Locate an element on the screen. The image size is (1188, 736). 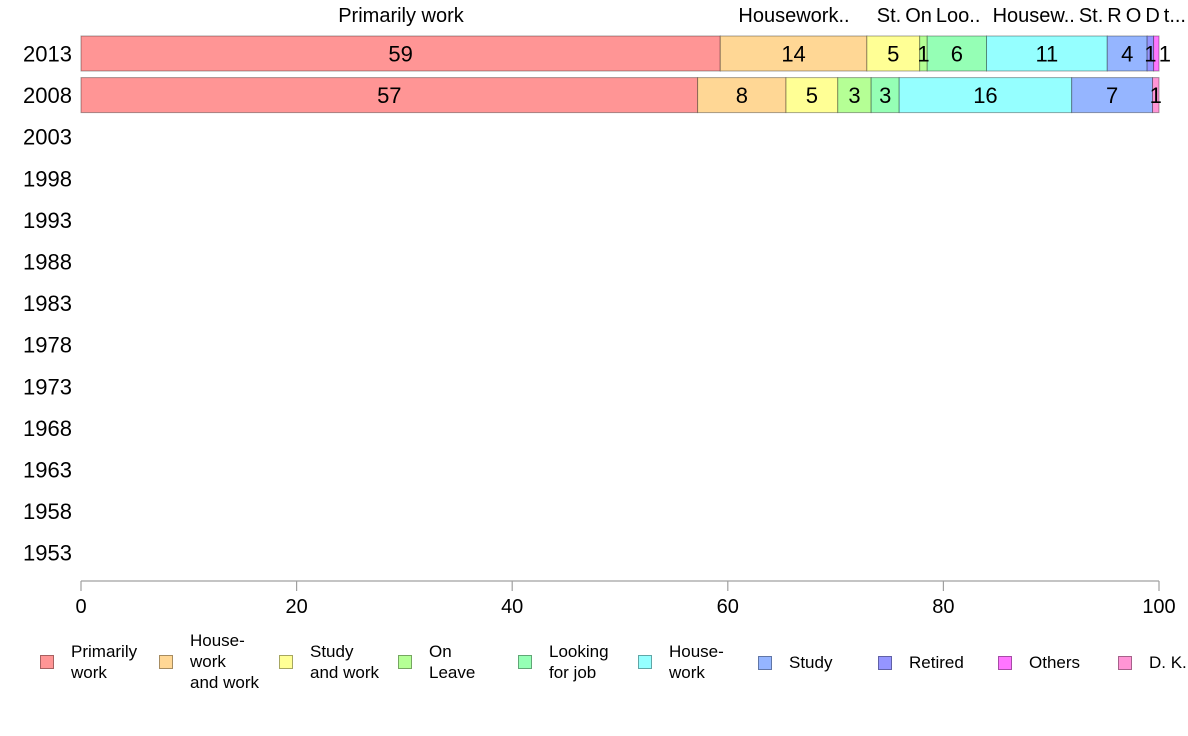
data-label: 4 is located at coordinates (1127, 54).